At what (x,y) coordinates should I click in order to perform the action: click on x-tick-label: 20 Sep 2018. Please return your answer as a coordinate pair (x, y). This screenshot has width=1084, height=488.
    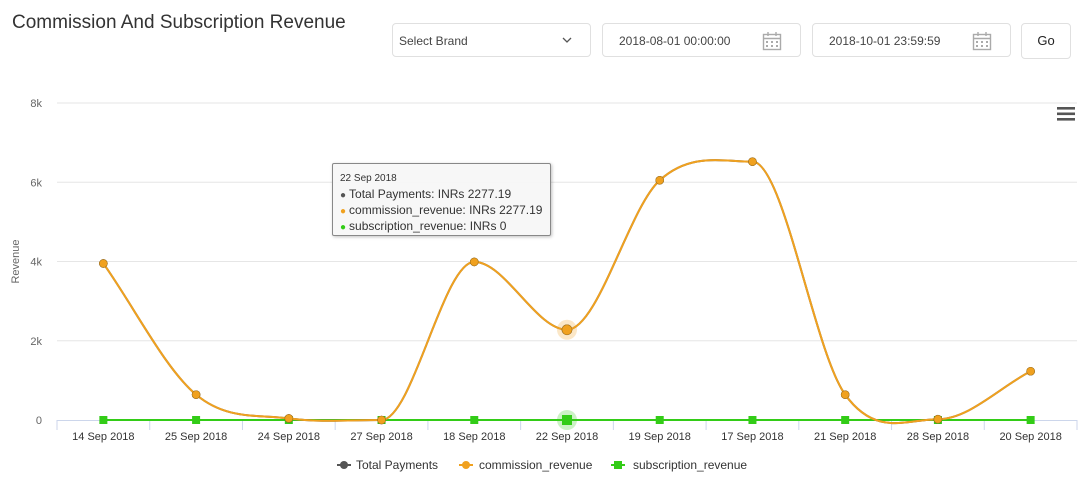
    Looking at the image, I should click on (1030, 437).